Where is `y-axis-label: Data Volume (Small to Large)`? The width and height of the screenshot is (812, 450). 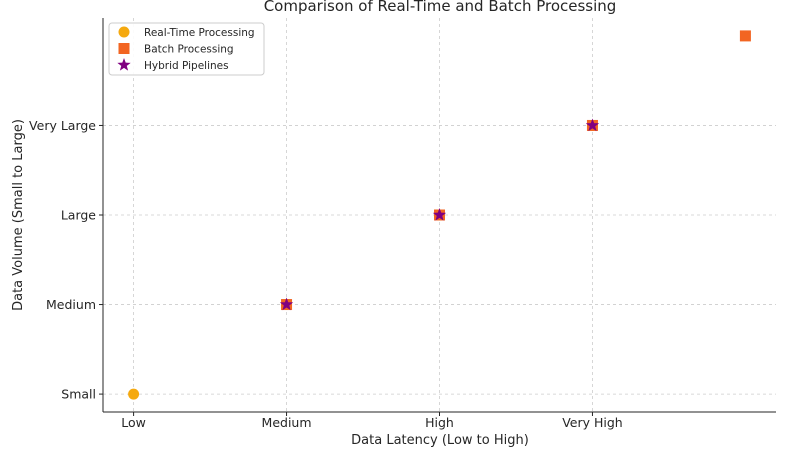 y-axis-label: Data Volume (Small to Large) is located at coordinates (18, 215).